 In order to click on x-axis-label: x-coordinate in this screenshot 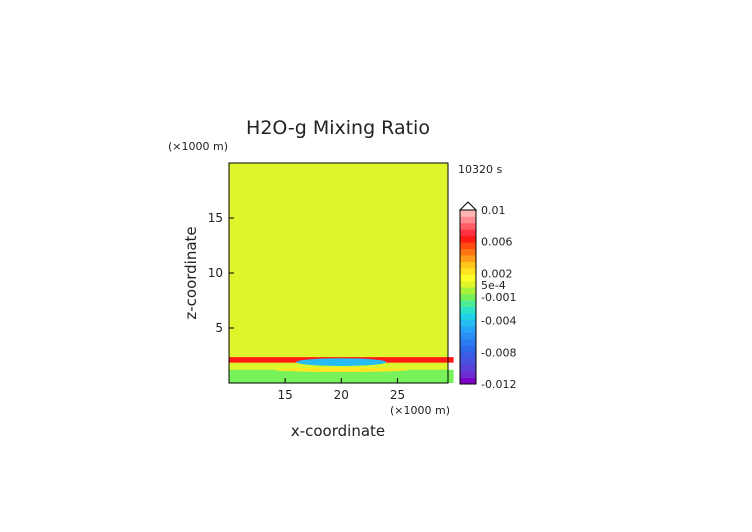, I will do `click(338, 431)`.